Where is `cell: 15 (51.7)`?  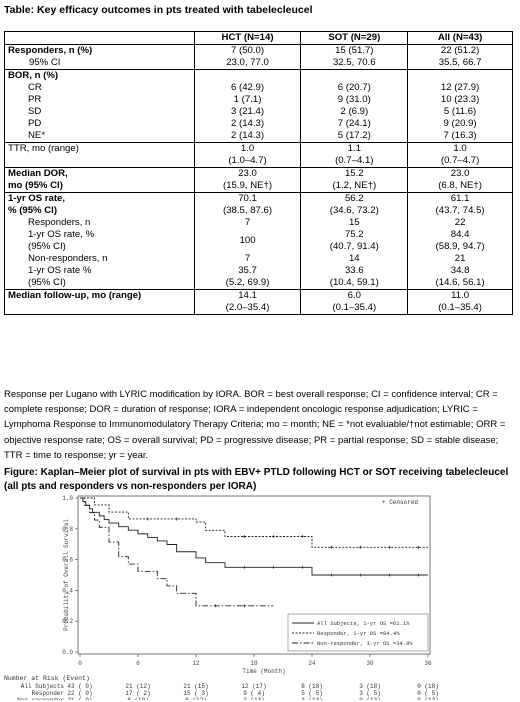
cell: 15 (51.7) is located at coordinates (354, 50).